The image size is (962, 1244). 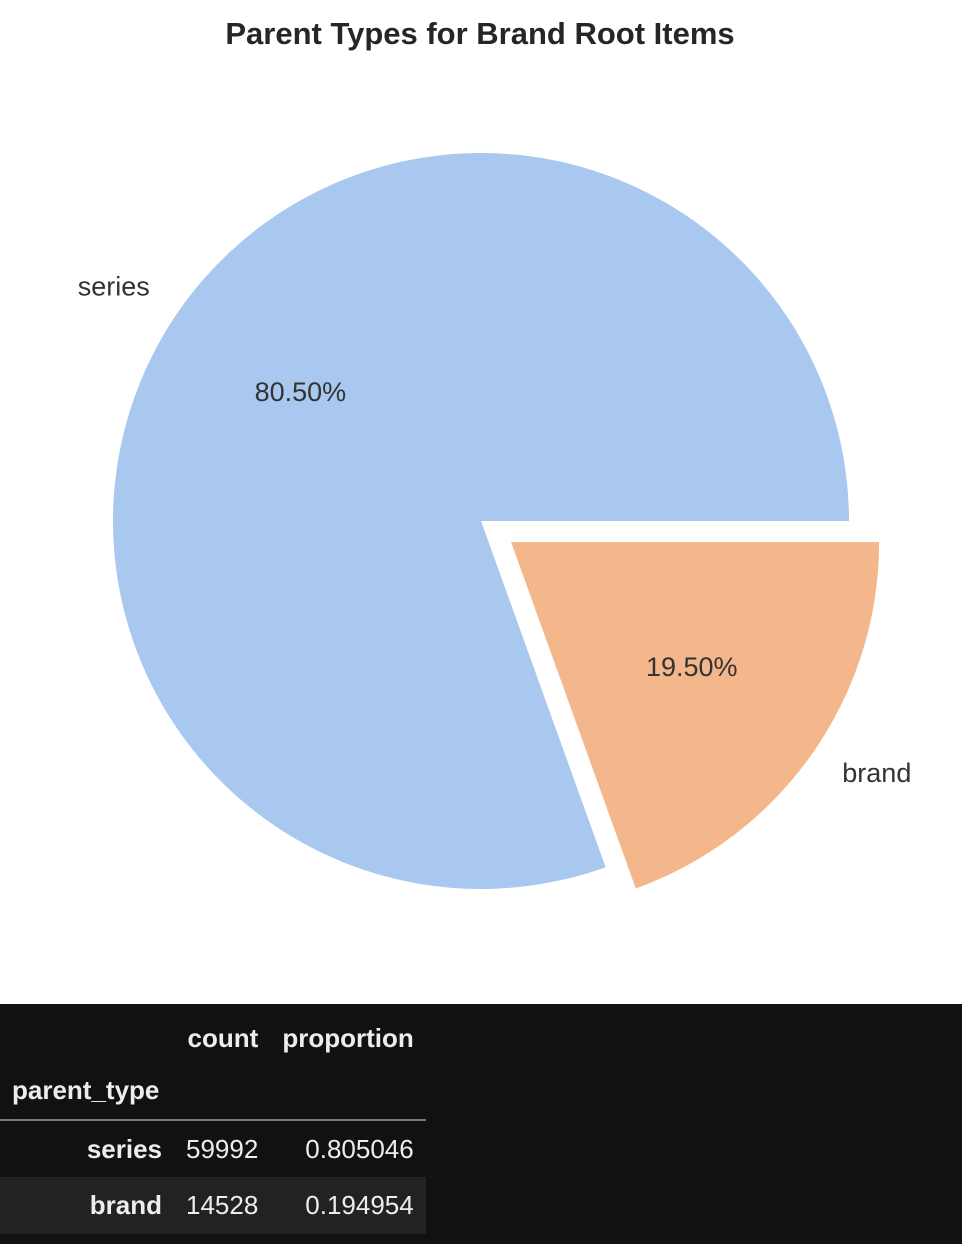 I want to click on table-row: brand 14528 0.194954, so click(x=213, y=1205).